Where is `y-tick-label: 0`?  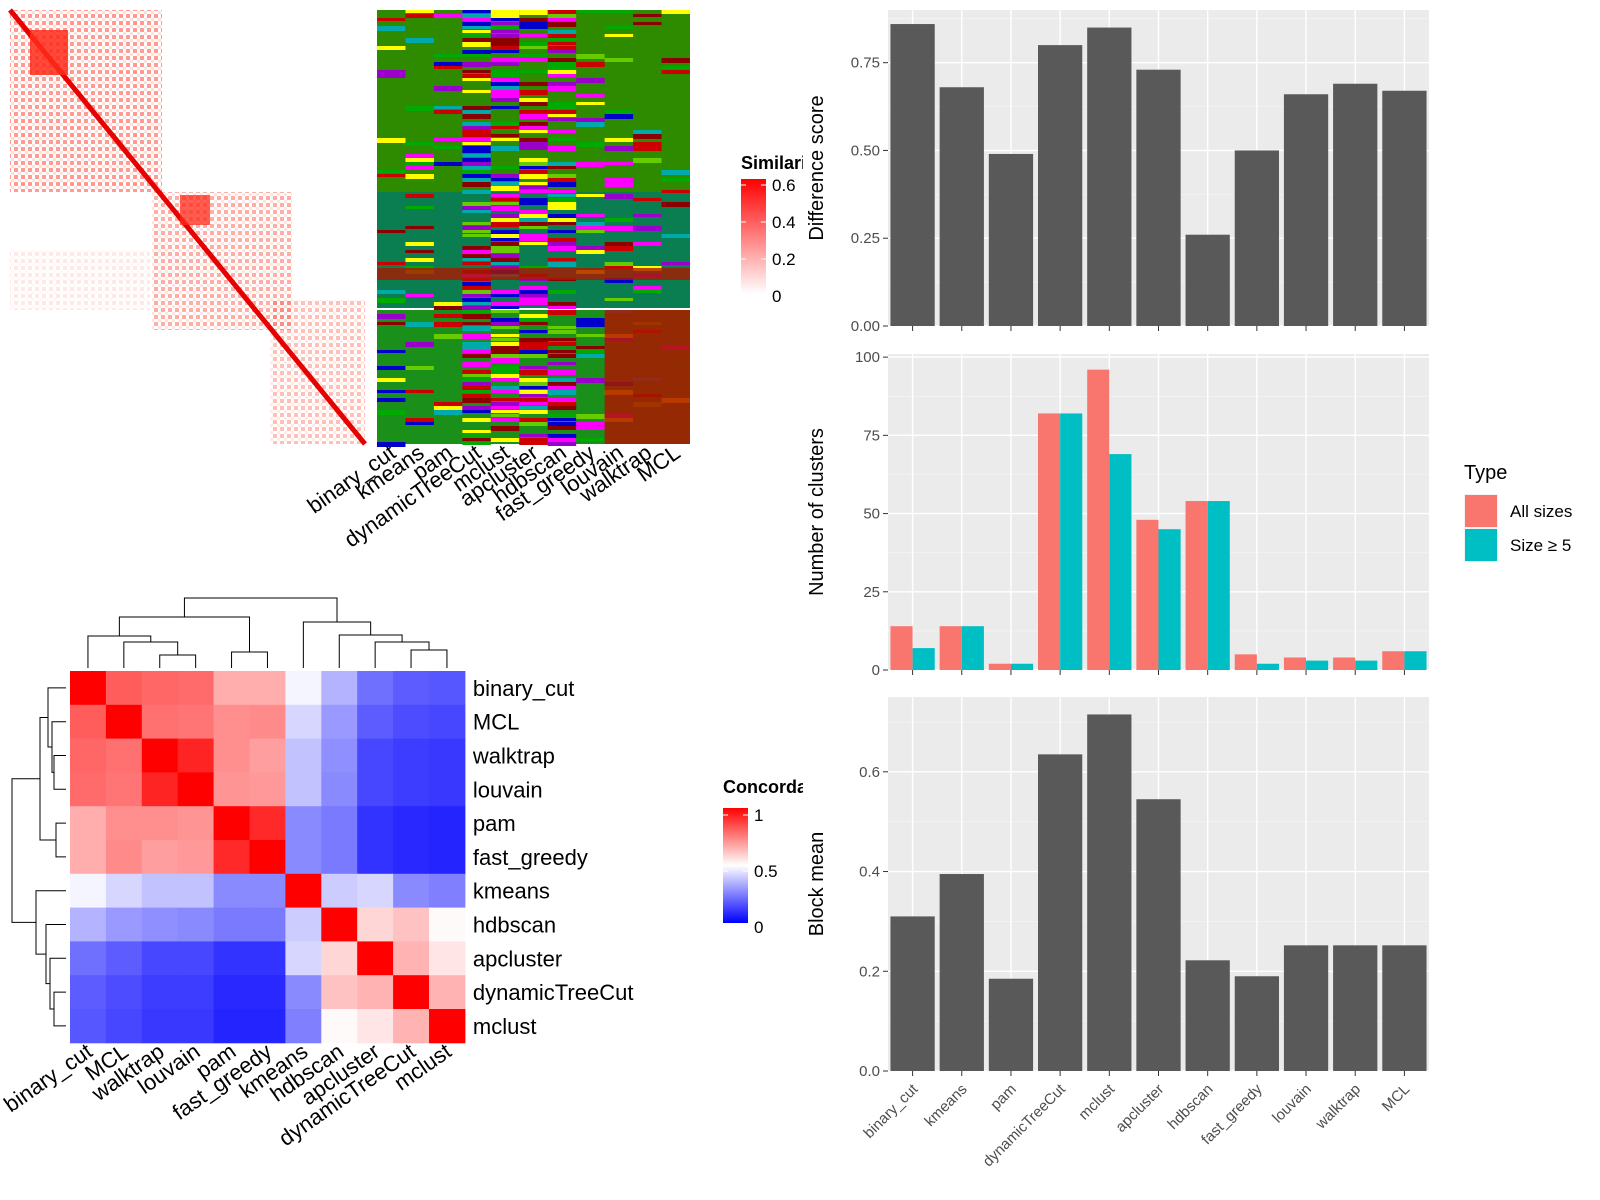 y-tick-label: 0 is located at coordinates (876, 670).